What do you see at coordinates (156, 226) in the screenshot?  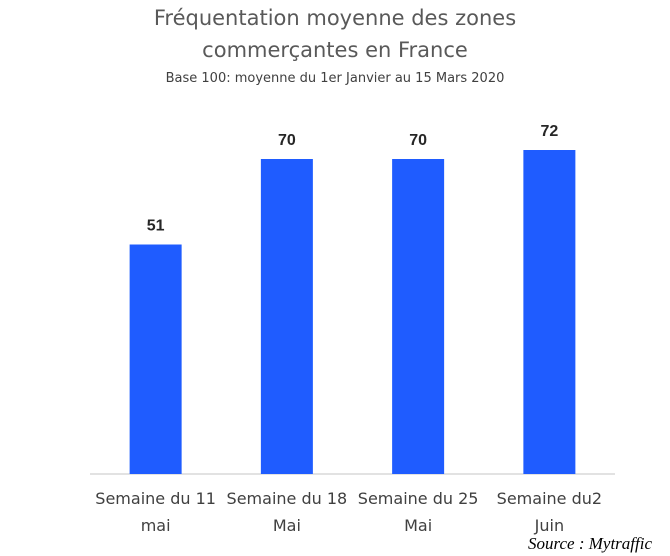 I see `data-label-1: 51` at bounding box center [156, 226].